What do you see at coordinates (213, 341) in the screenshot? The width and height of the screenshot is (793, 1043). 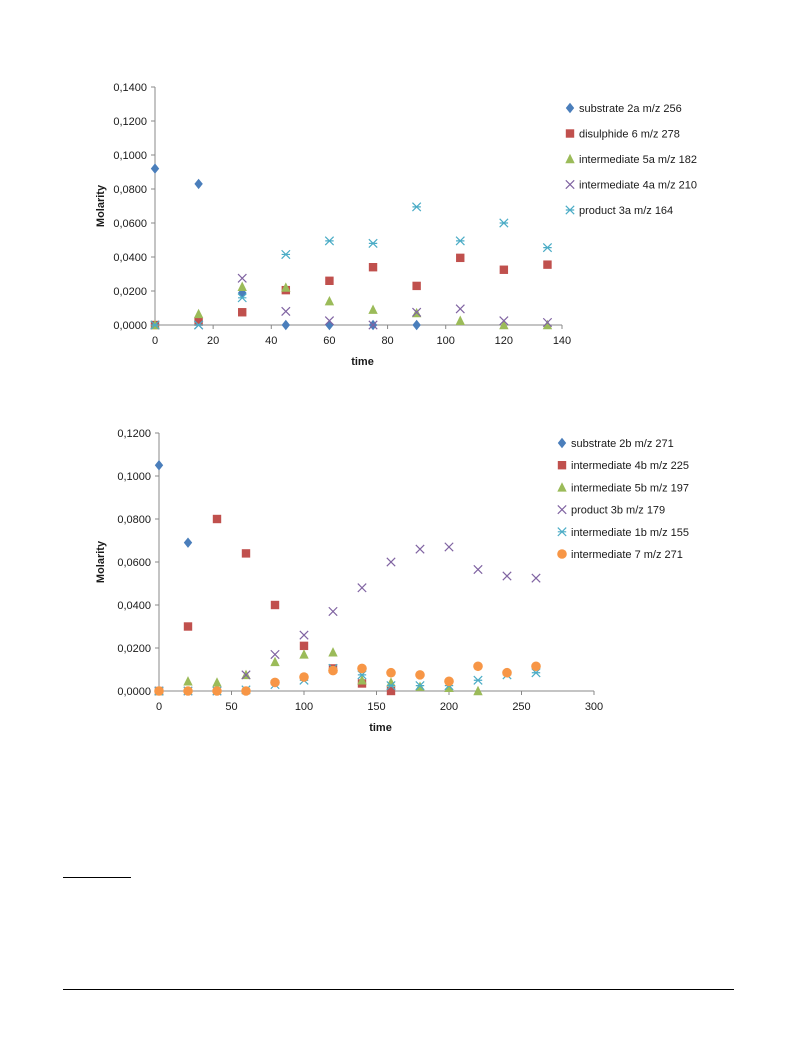 I see `x-tick-label: 20` at bounding box center [213, 341].